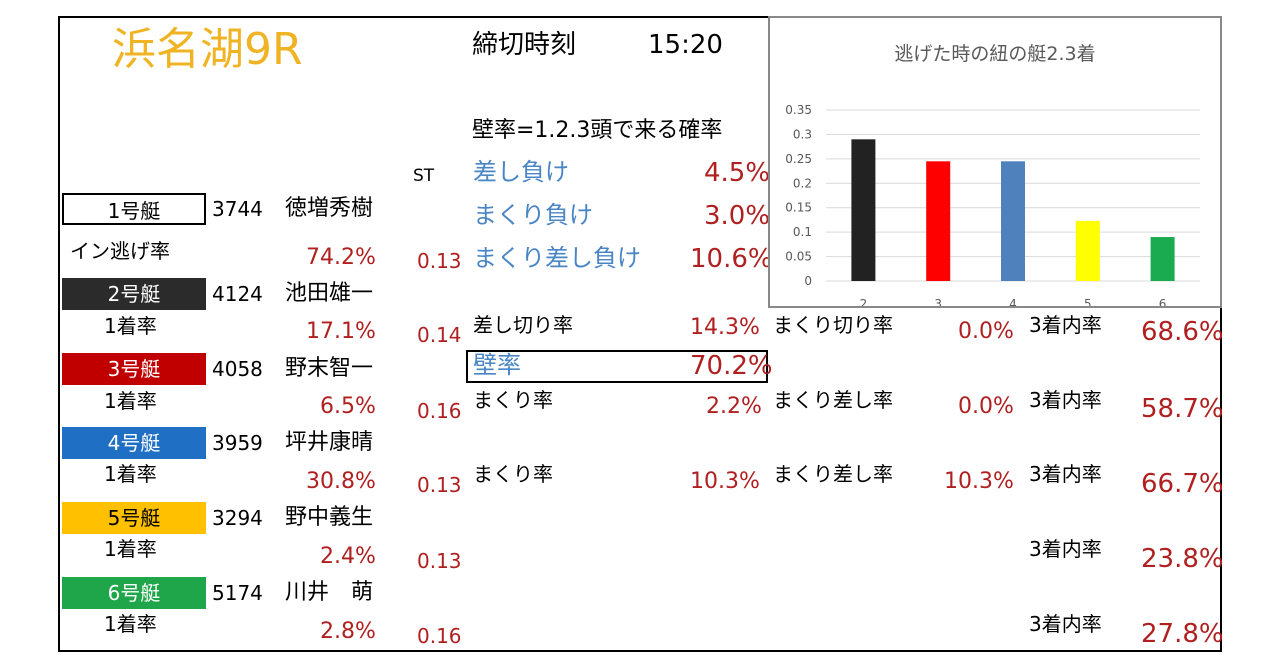 This screenshot has width=1280, height=670. Describe the element at coordinates (802, 183) in the screenshot. I see `y-tick-label: 0.2` at that location.